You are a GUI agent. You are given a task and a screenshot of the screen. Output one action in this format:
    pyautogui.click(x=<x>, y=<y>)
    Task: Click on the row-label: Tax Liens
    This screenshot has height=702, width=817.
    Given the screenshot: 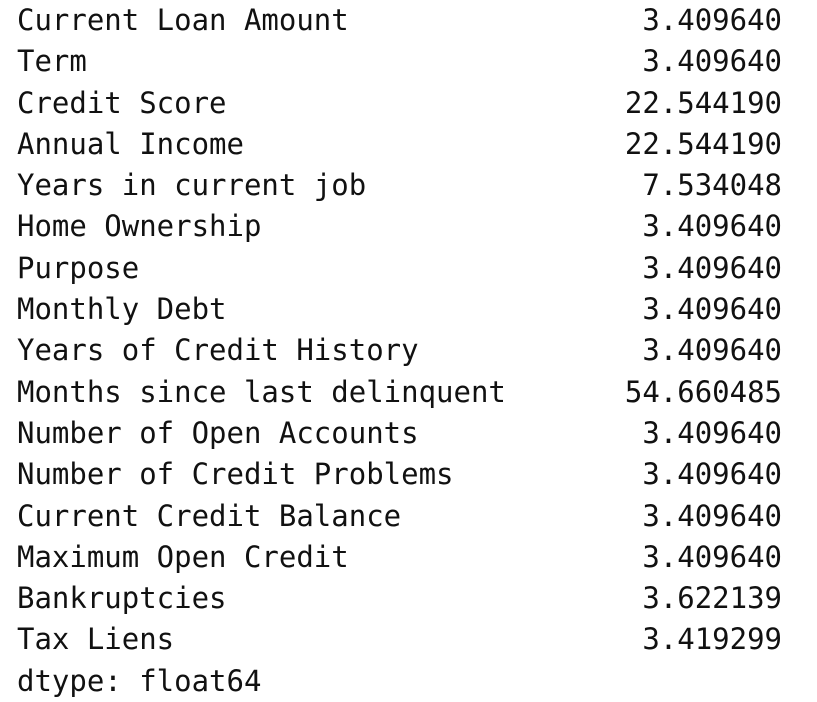 What is the action you would take?
    pyautogui.click(x=96, y=639)
    